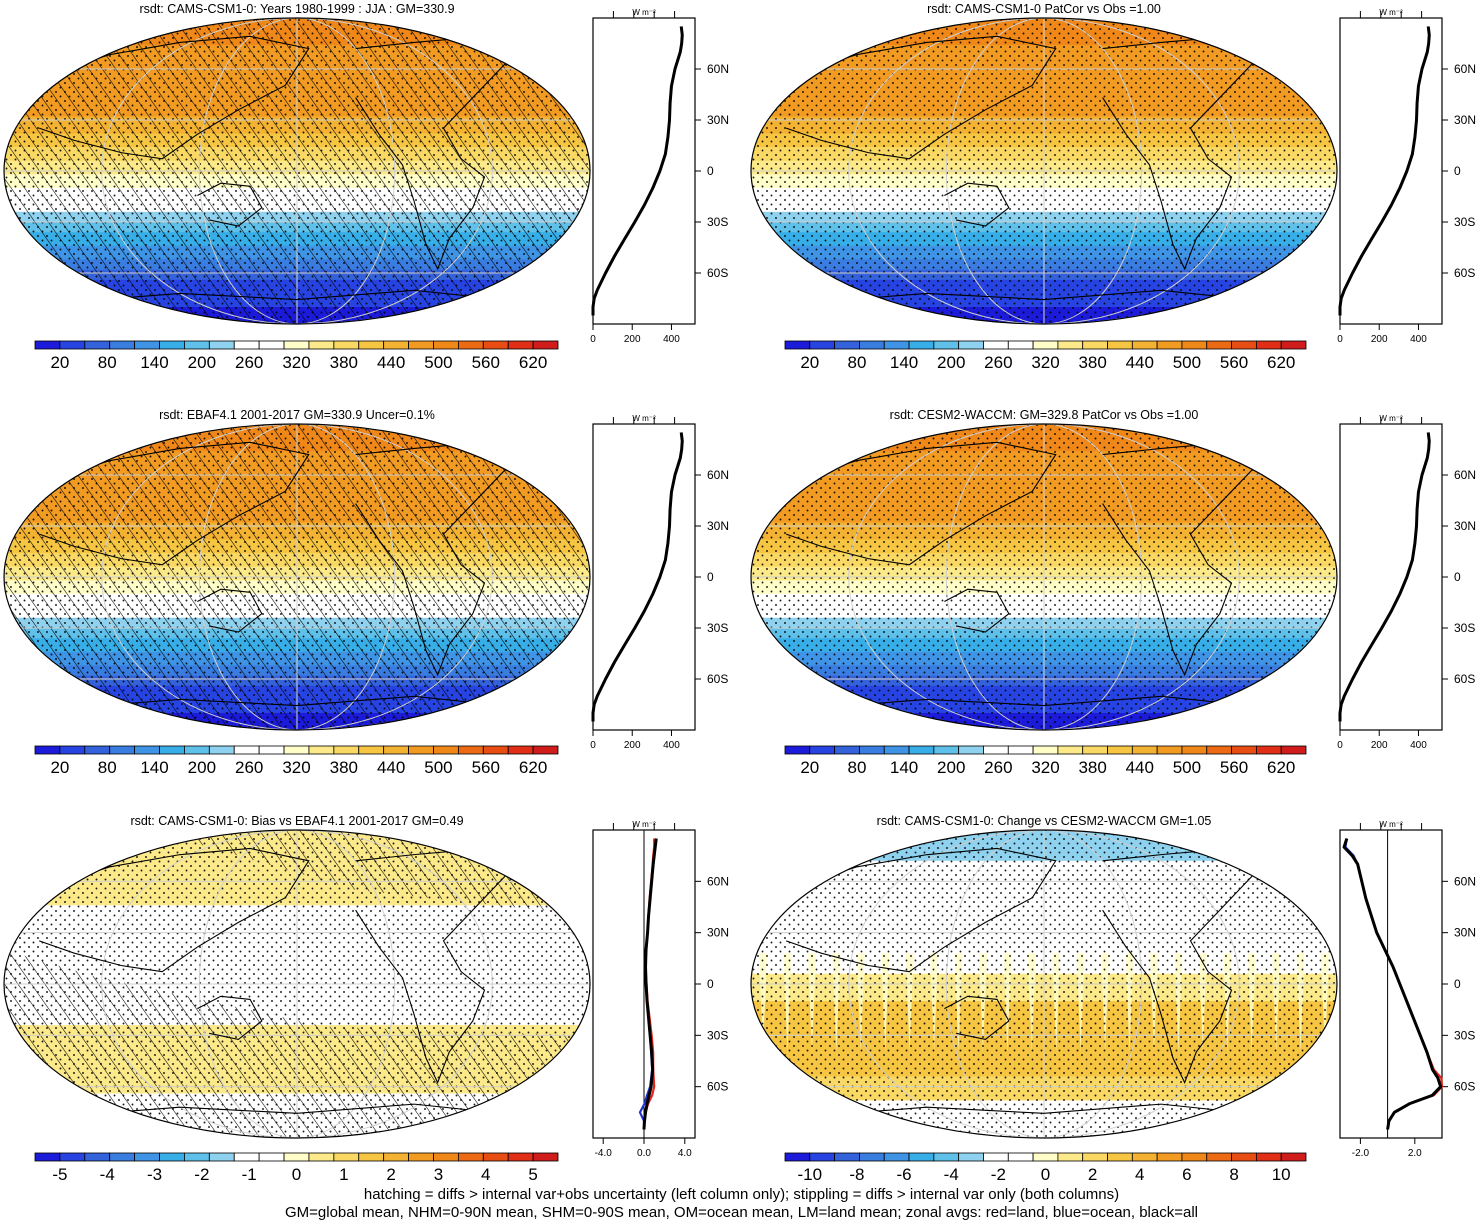  I want to click on colorbar-label: -6, so click(904, 1174).